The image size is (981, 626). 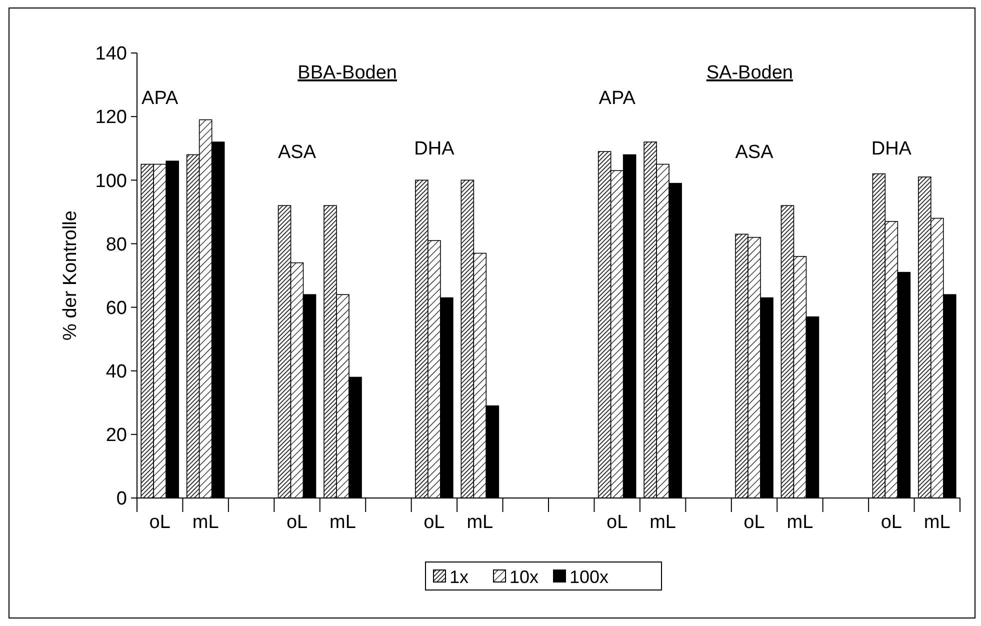 I want to click on y-tick-label: 80, so click(x=116, y=245).